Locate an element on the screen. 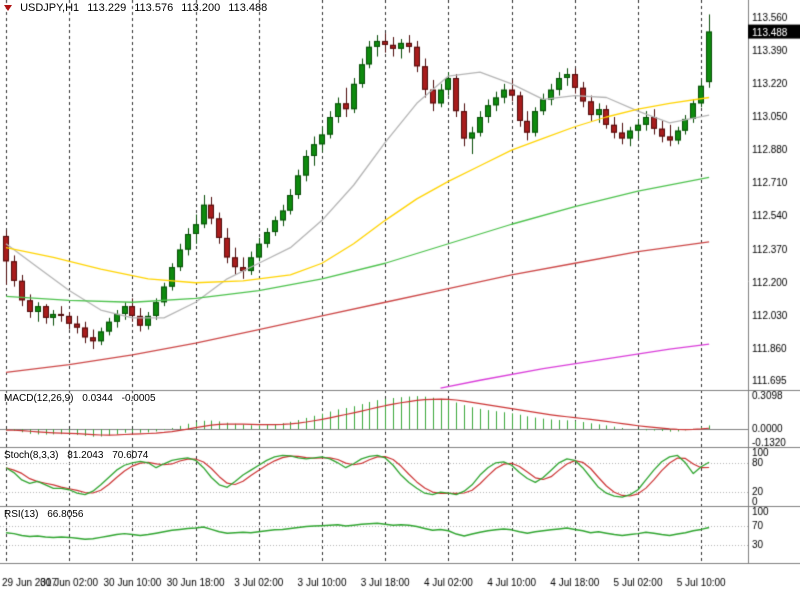 This screenshot has width=800, height=600. rsi-value: 66.8056 is located at coordinates (65, 514).